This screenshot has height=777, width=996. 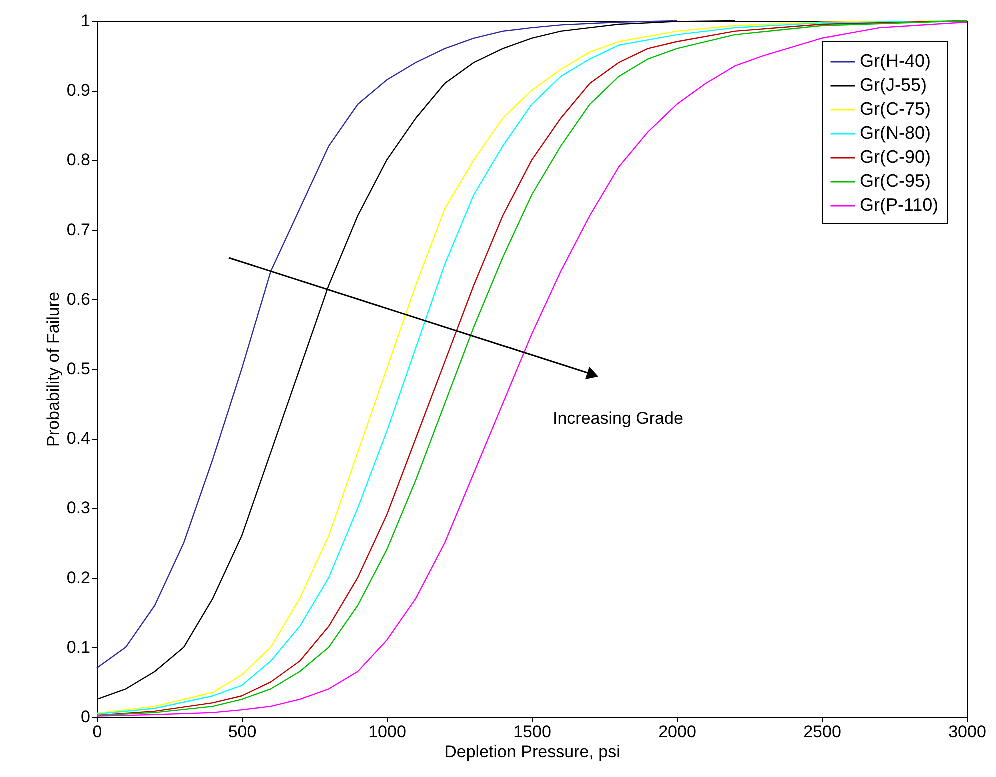 What do you see at coordinates (78, 438) in the screenshot?
I see `y-tick-label: 0.4` at bounding box center [78, 438].